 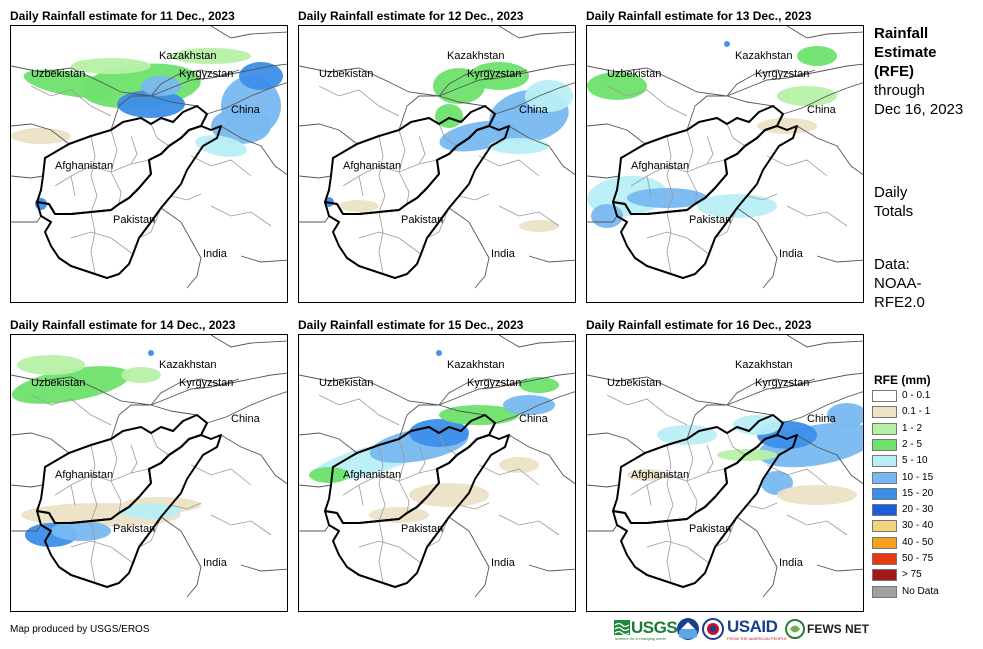 What do you see at coordinates (912, 428) in the screenshot?
I see `legend-label: 1 - 2` at bounding box center [912, 428].